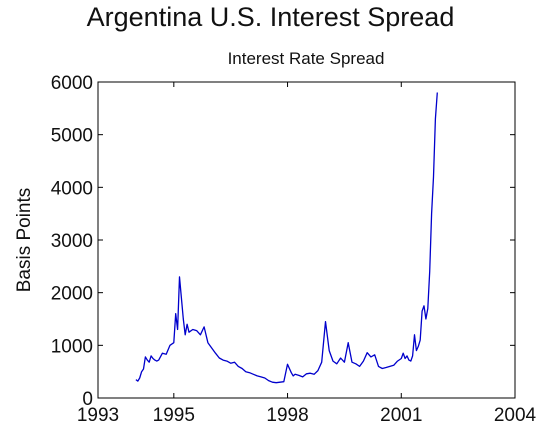 Image resolution: width=541 pixels, height=437 pixels. What do you see at coordinates (515, 415) in the screenshot?
I see `x-tick-label: 2004` at bounding box center [515, 415].